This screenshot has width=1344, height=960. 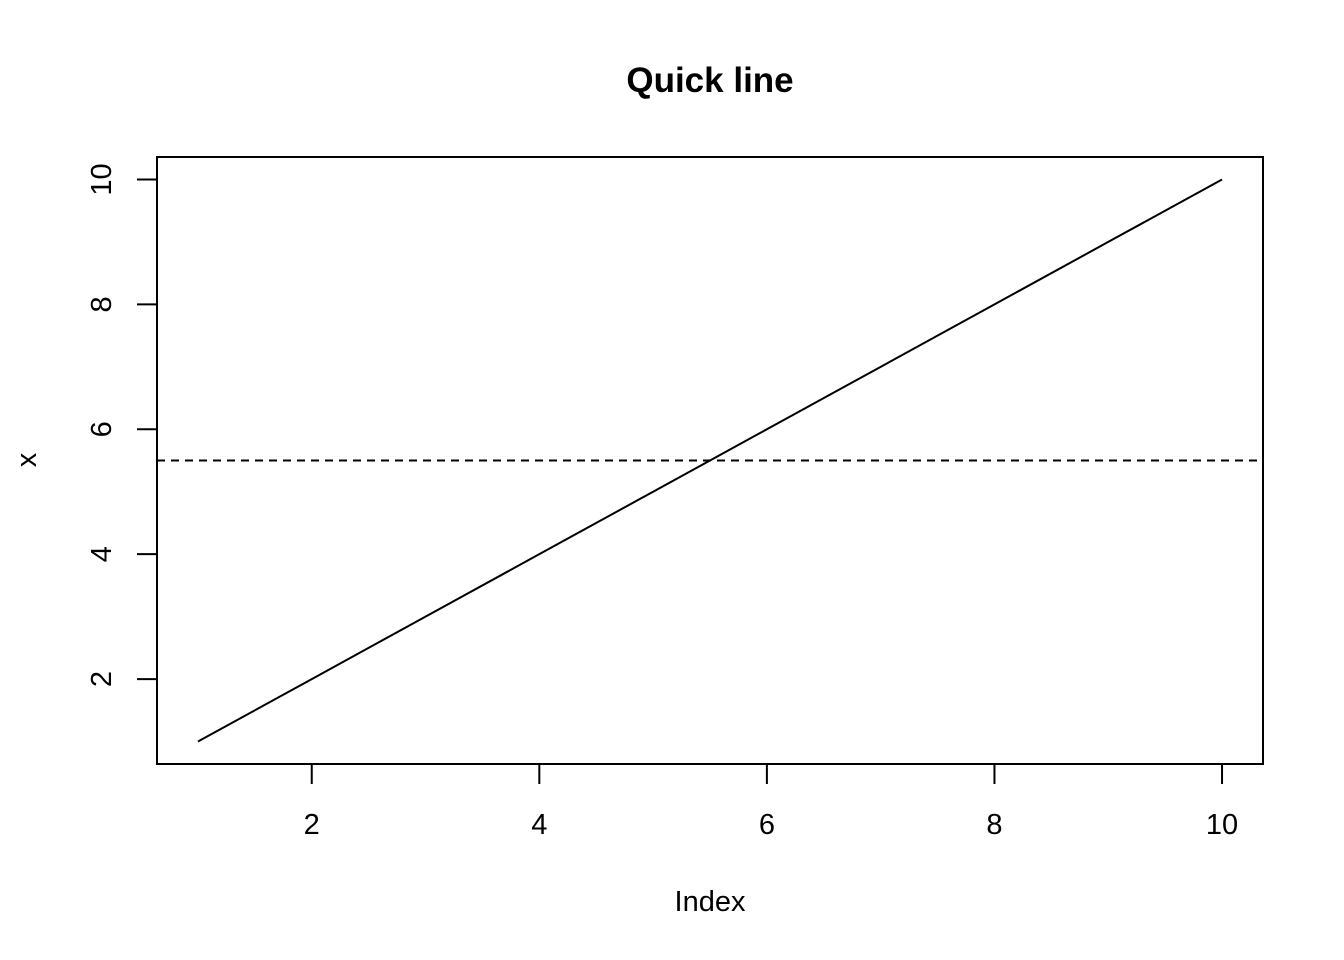 I want to click on x-tick-label: 6, so click(x=767, y=825).